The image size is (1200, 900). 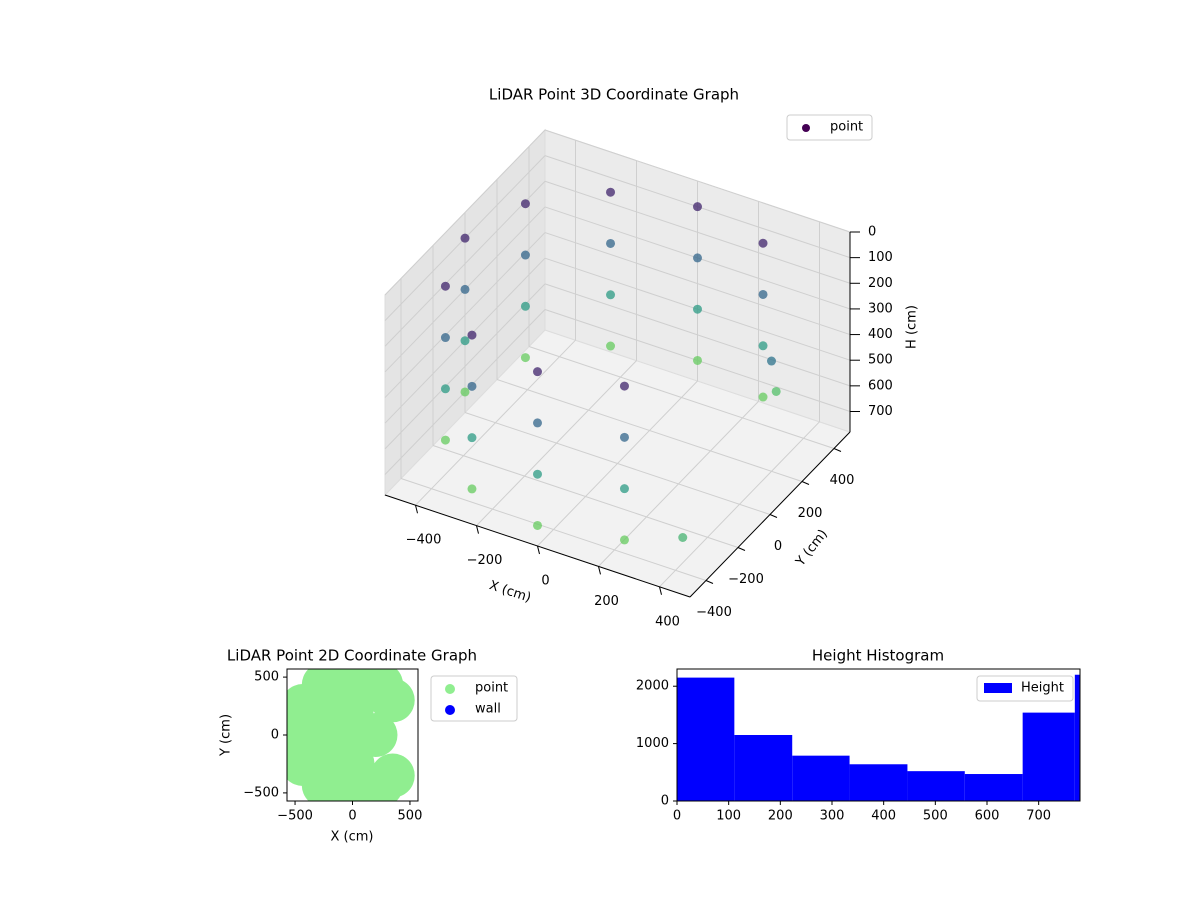 What do you see at coordinates (652, 686) in the screenshot?
I see `y-tick-label: 2000` at bounding box center [652, 686].